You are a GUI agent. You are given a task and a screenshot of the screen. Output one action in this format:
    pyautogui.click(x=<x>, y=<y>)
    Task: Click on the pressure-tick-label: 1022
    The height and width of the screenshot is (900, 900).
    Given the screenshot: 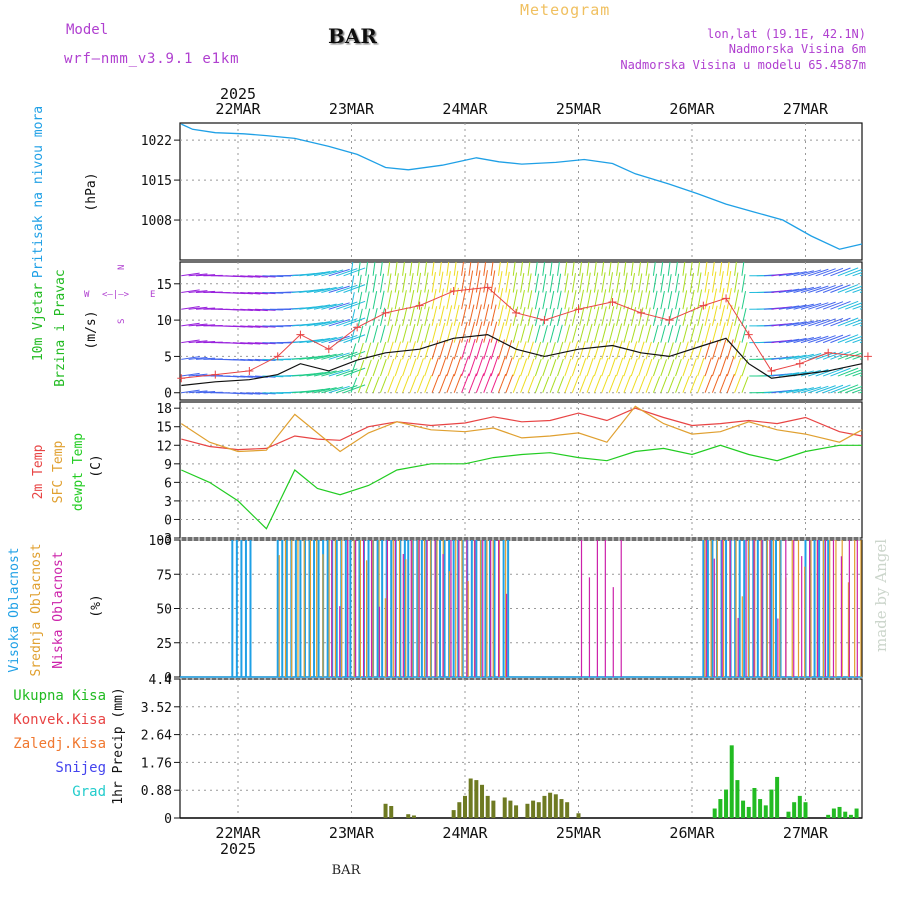 What is the action you would take?
    pyautogui.click(x=156, y=141)
    